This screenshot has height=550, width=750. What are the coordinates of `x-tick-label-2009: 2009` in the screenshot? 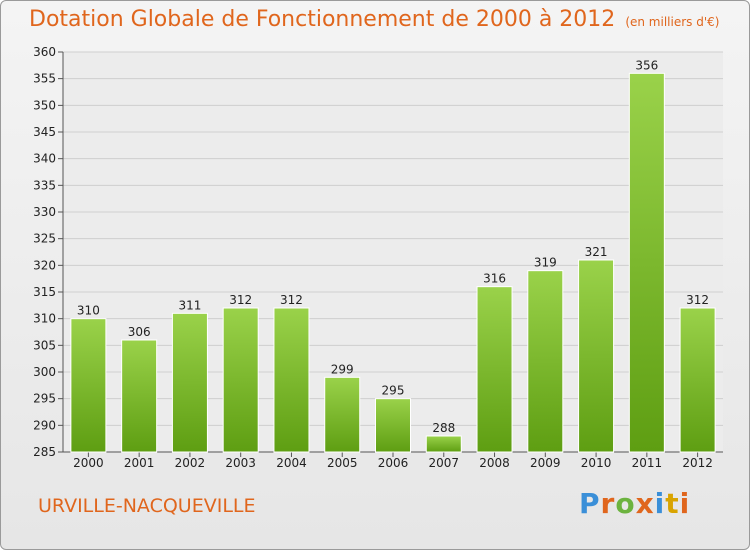 It's located at (545, 463).